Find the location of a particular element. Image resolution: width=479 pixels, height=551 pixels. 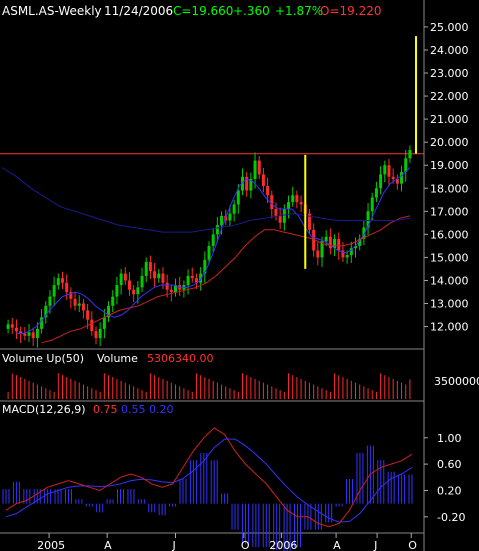

change-pct-label: +1.87% is located at coordinates (299, 11).